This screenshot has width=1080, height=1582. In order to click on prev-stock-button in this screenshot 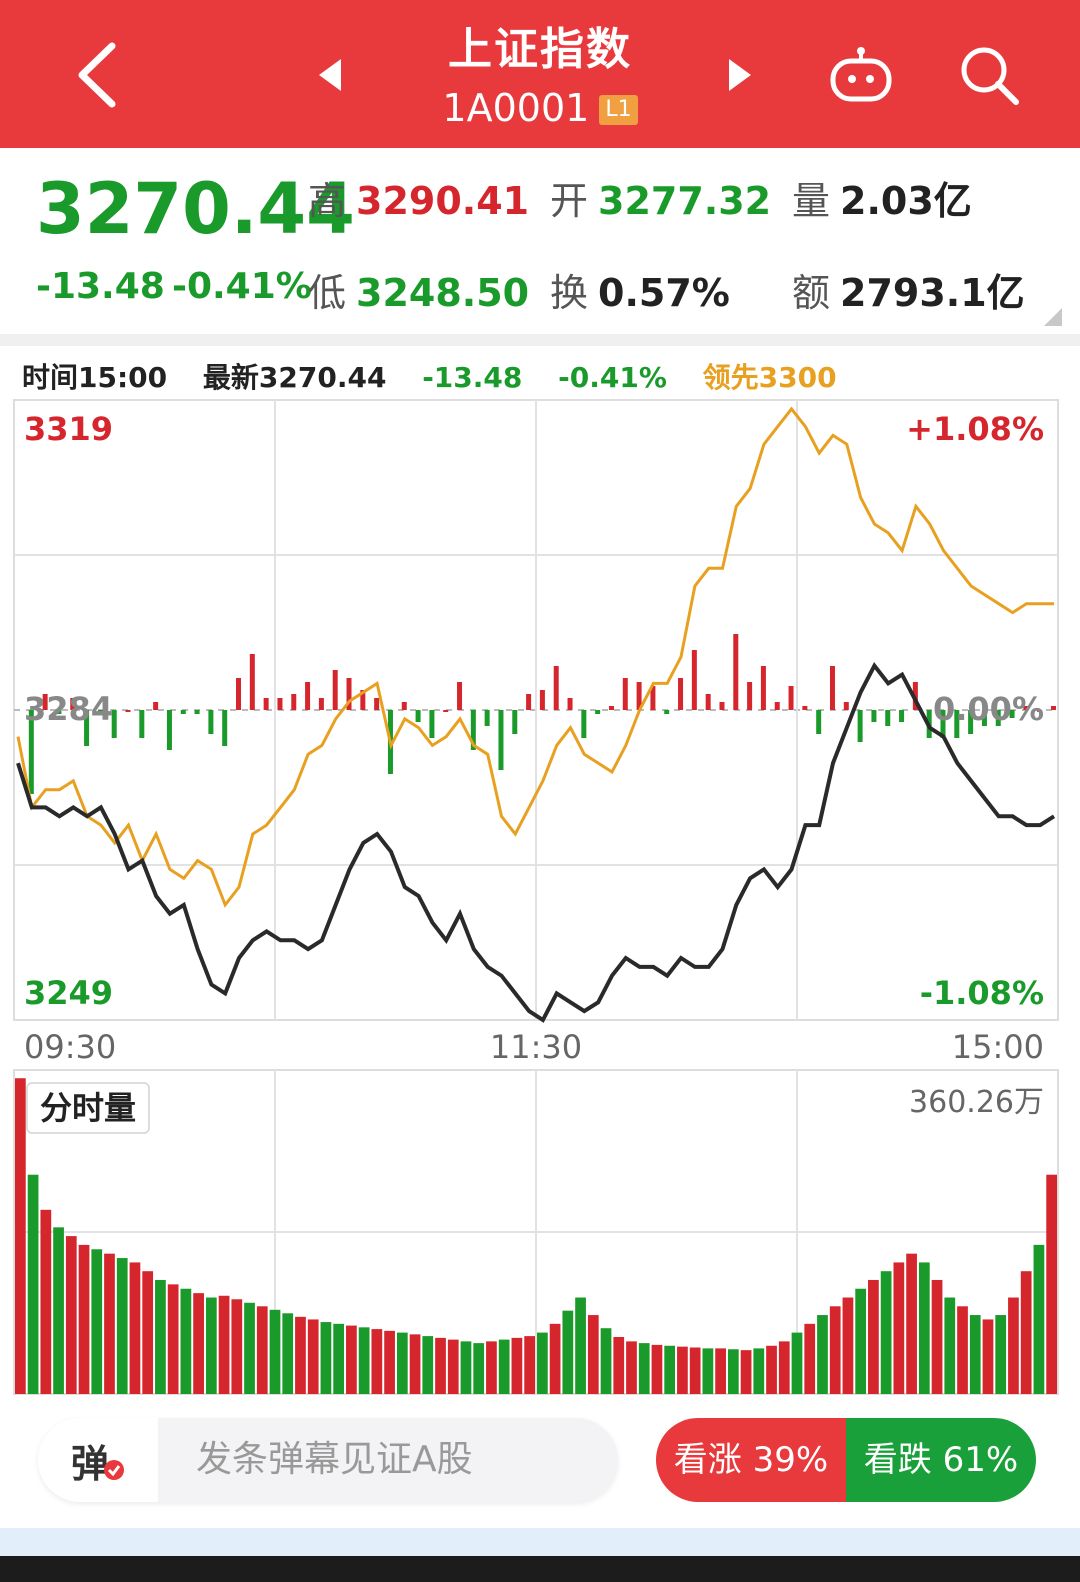, I will do `click(330, 75)`.